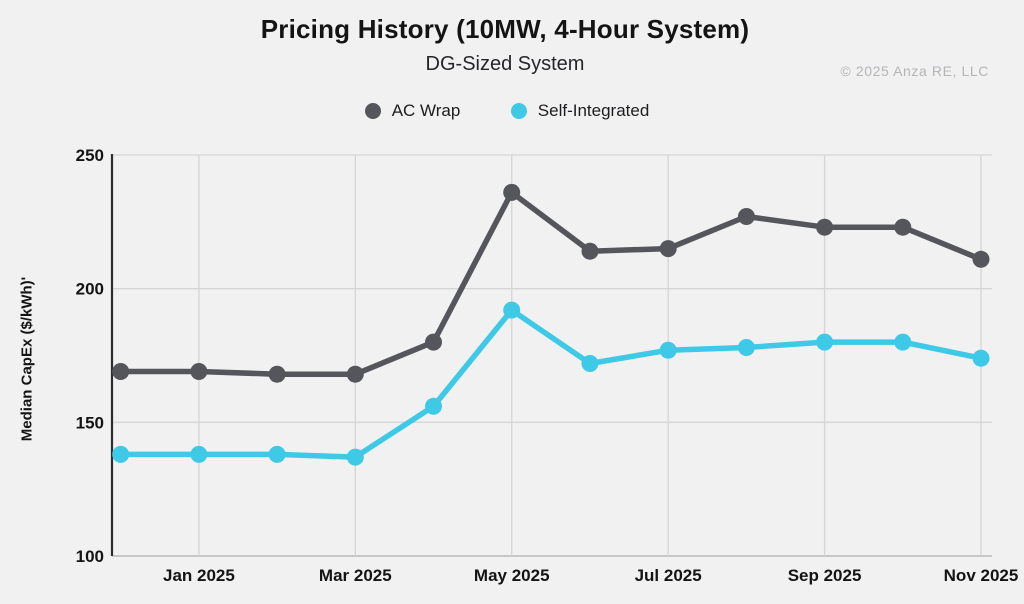  Describe the element at coordinates (825, 575) in the screenshot. I see `x-tick-label: Sep 2025` at that location.